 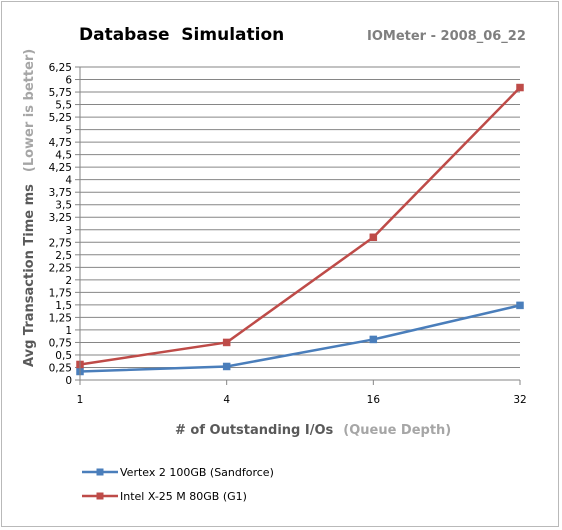 What do you see at coordinates (60, 68) in the screenshot?
I see `y-tick-label: 6,25` at bounding box center [60, 68].